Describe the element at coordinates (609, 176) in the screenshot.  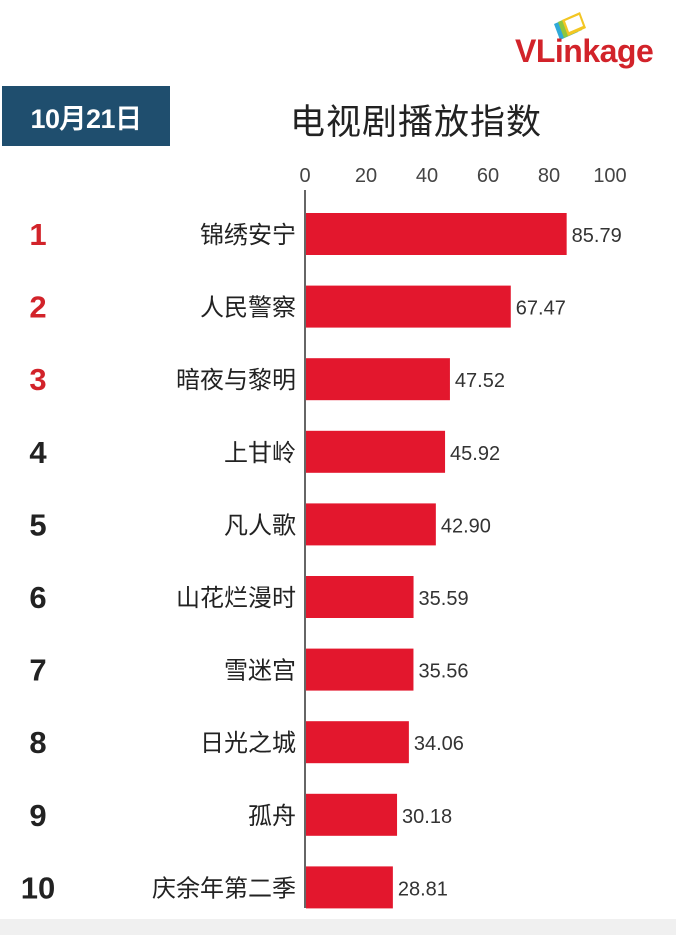
I see `x-tick-label: 100` at that location.